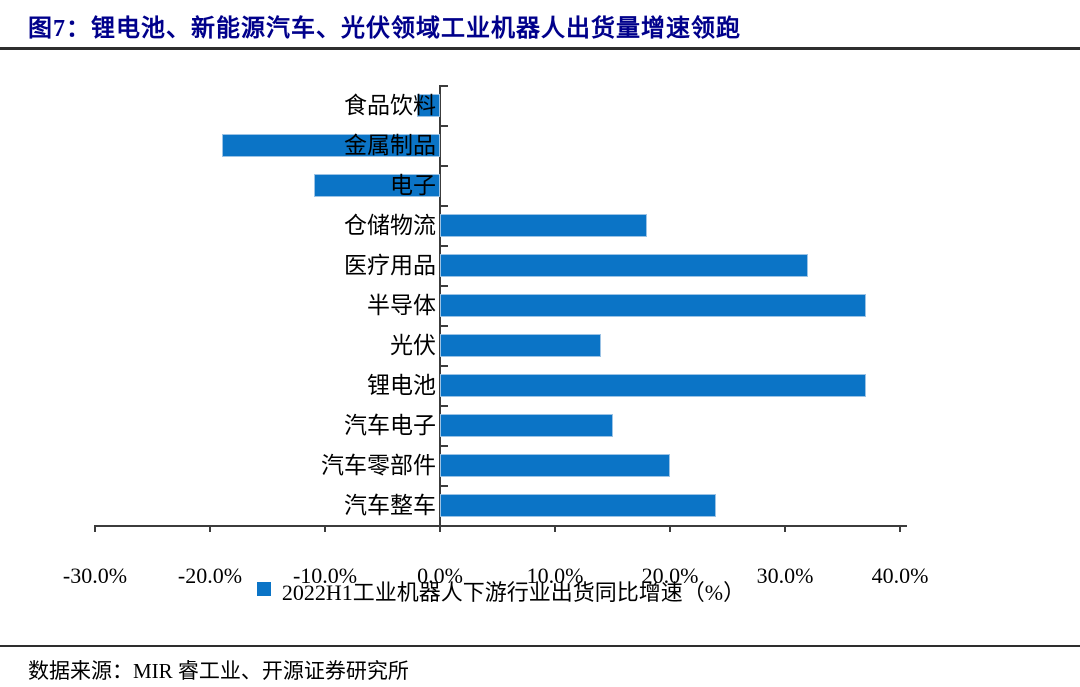 The width and height of the screenshot is (1080, 687). Describe the element at coordinates (210, 575) in the screenshot. I see `x-tick-label: -20.0%` at that location.